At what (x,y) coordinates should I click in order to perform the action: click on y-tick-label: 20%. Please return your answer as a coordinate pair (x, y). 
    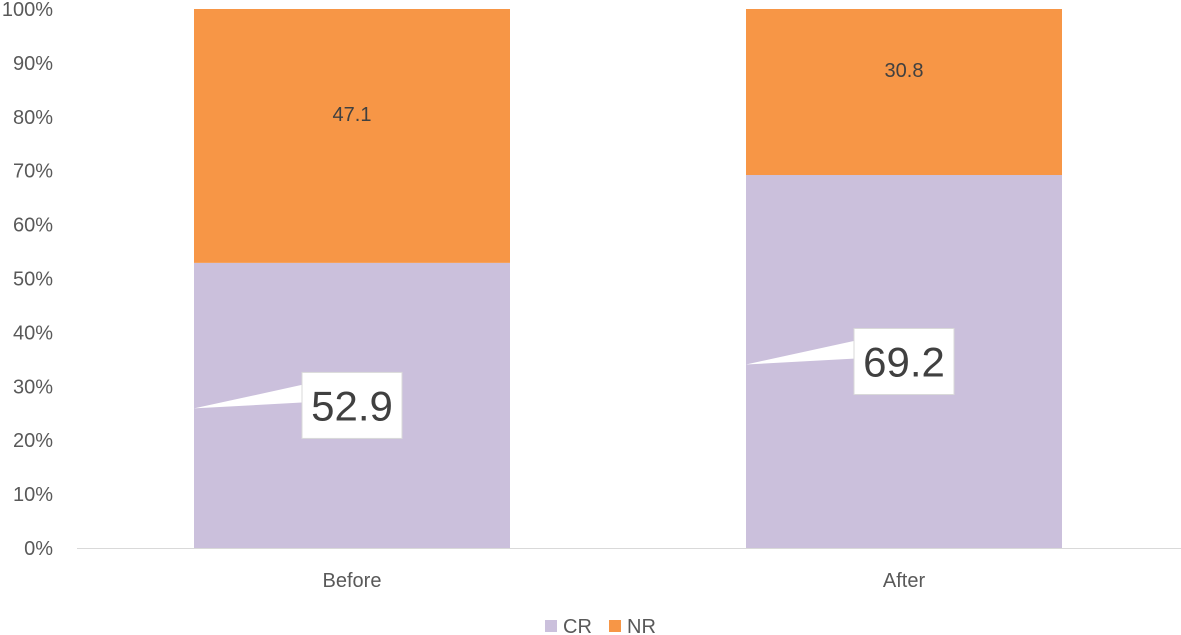
    Looking at the image, I should click on (33, 441).